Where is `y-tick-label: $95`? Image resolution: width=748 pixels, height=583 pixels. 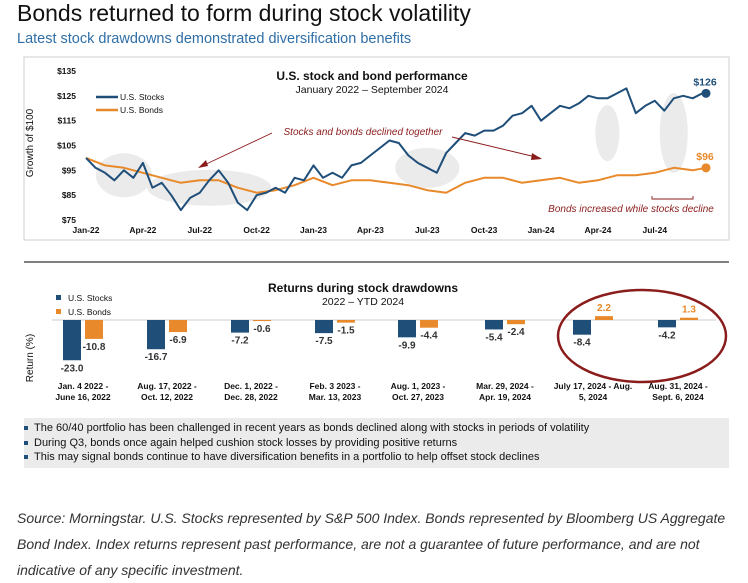
y-tick-label: $95 is located at coordinates (69, 170).